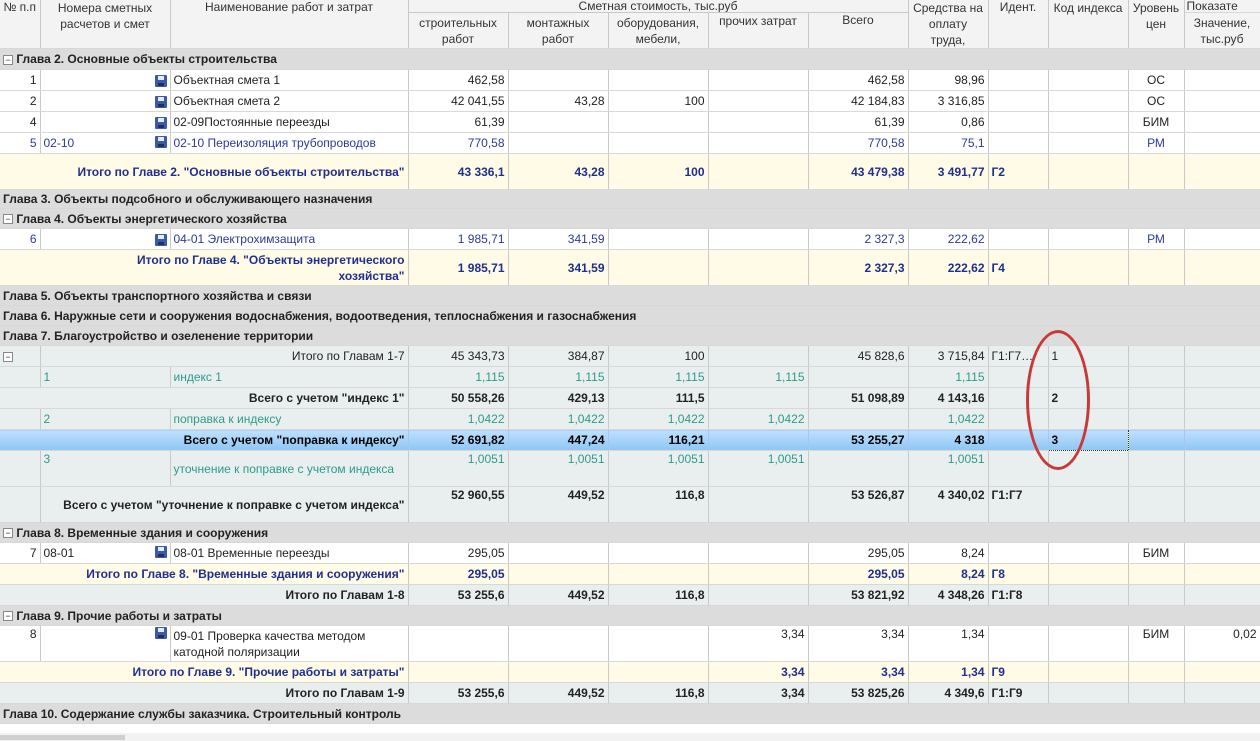  What do you see at coordinates (658, 377) in the screenshot?
I see `cell-equip: 1,115` at bounding box center [658, 377].